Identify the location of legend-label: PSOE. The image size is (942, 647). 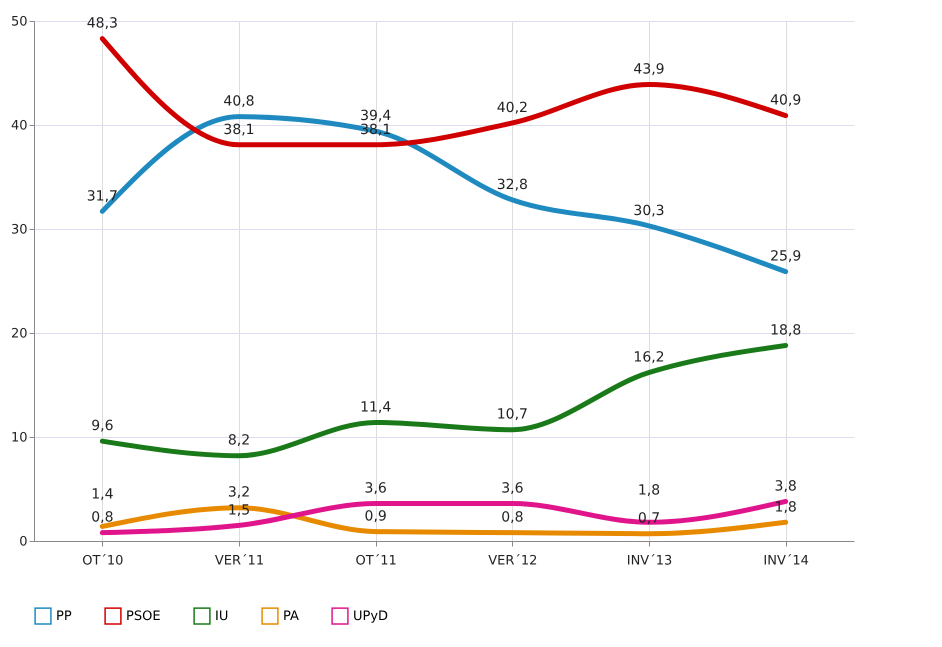
(143, 616).